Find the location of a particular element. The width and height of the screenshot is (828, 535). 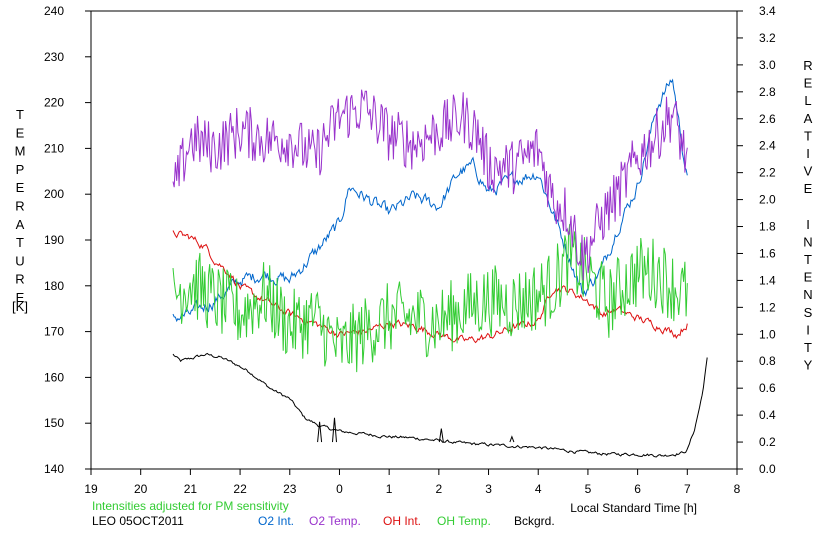

left-axis-title-letter: P is located at coordinates (20, 169).